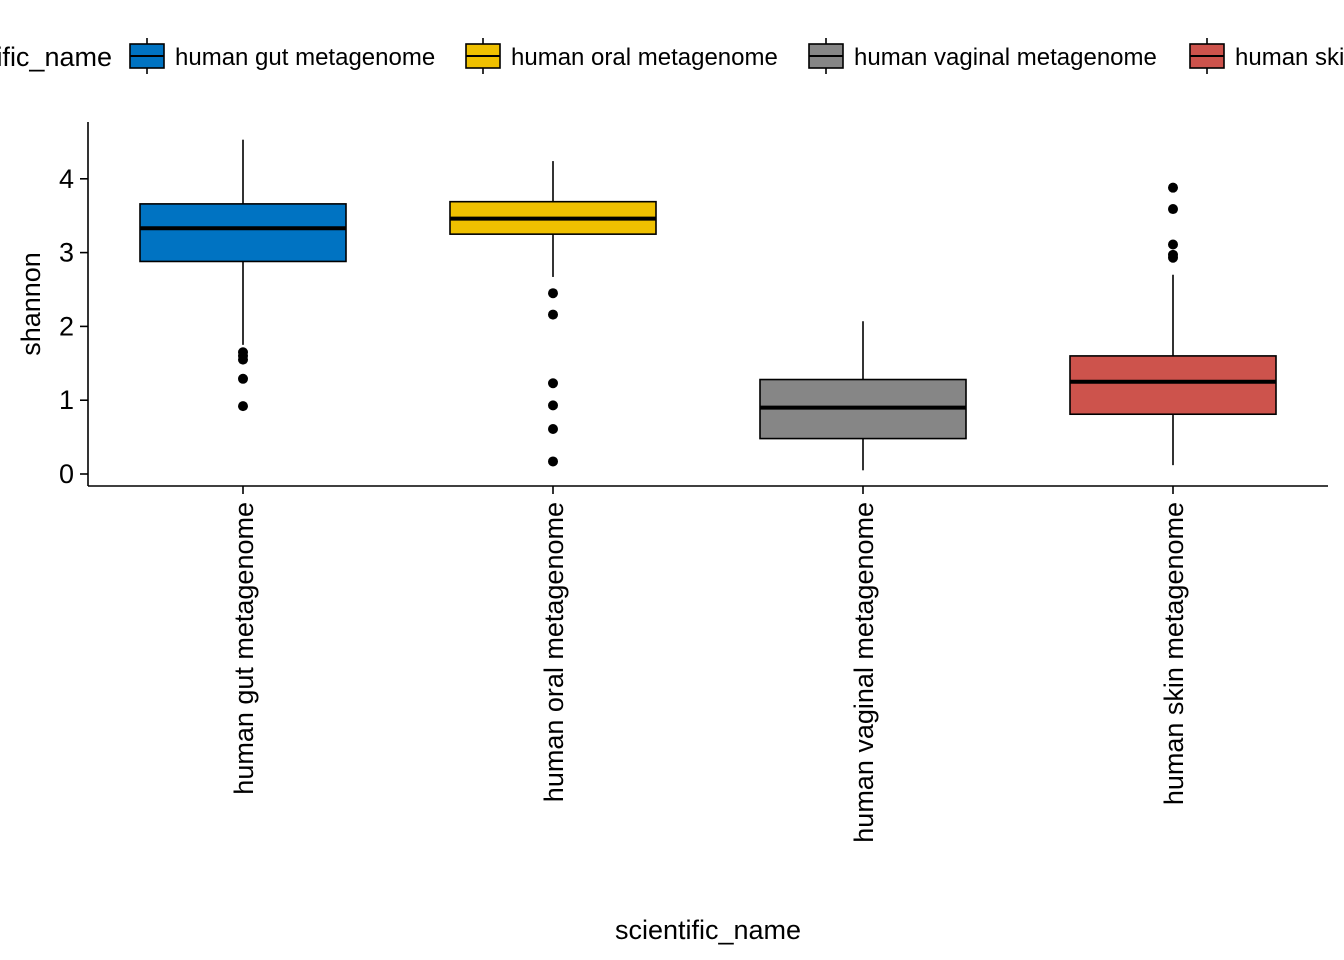 This screenshot has height=960, width=1344. What do you see at coordinates (66, 179) in the screenshot?
I see `y-tick-label: 4` at bounding box center [66, 179].